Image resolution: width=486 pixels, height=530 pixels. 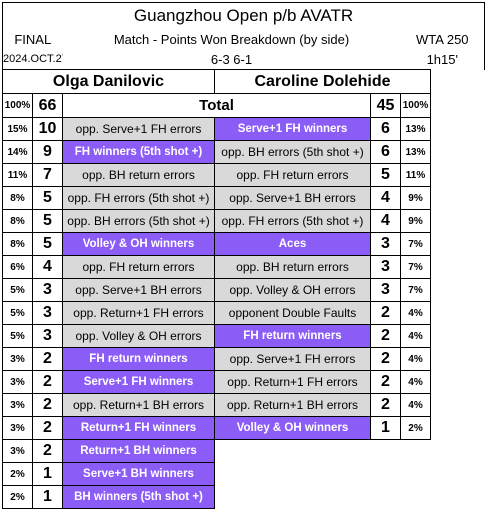 What do you see at coordinates (292, 152) in the screenshot?
I see `right-category-cell: opp. BH errors (5th shot +)` at bounding box center [292, 152].